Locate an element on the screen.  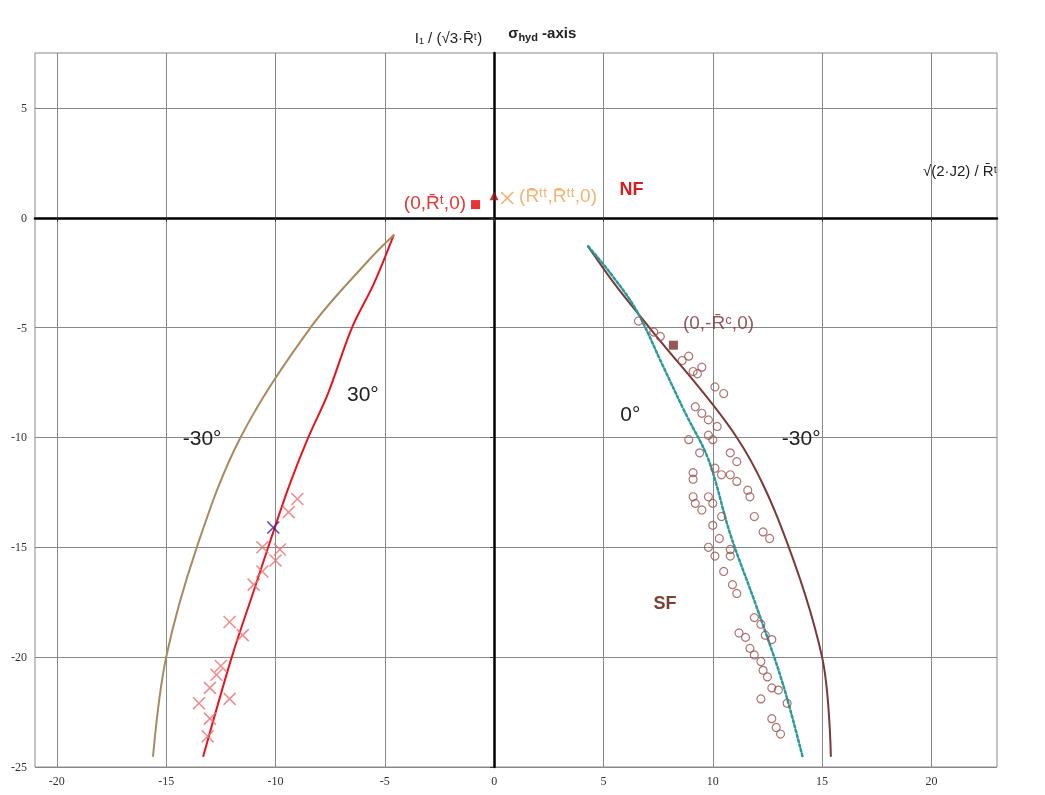
annotation: NF is located at coordinates (631, 188).